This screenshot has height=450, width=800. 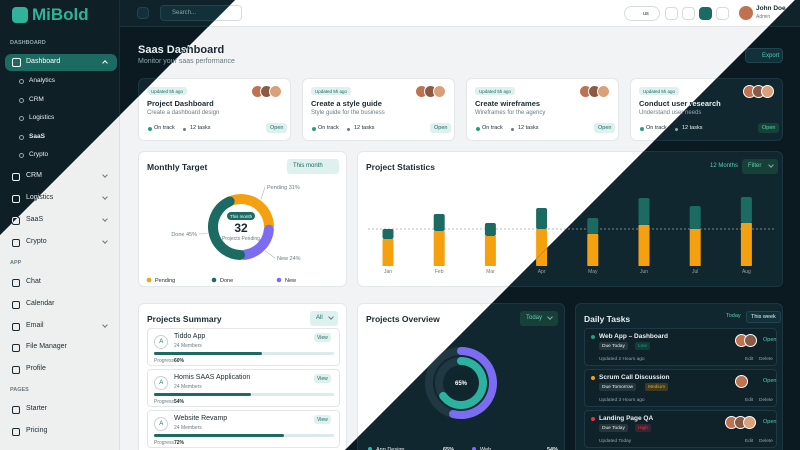 I want to click on nav-item: Starter, so click(x=37, y=408).